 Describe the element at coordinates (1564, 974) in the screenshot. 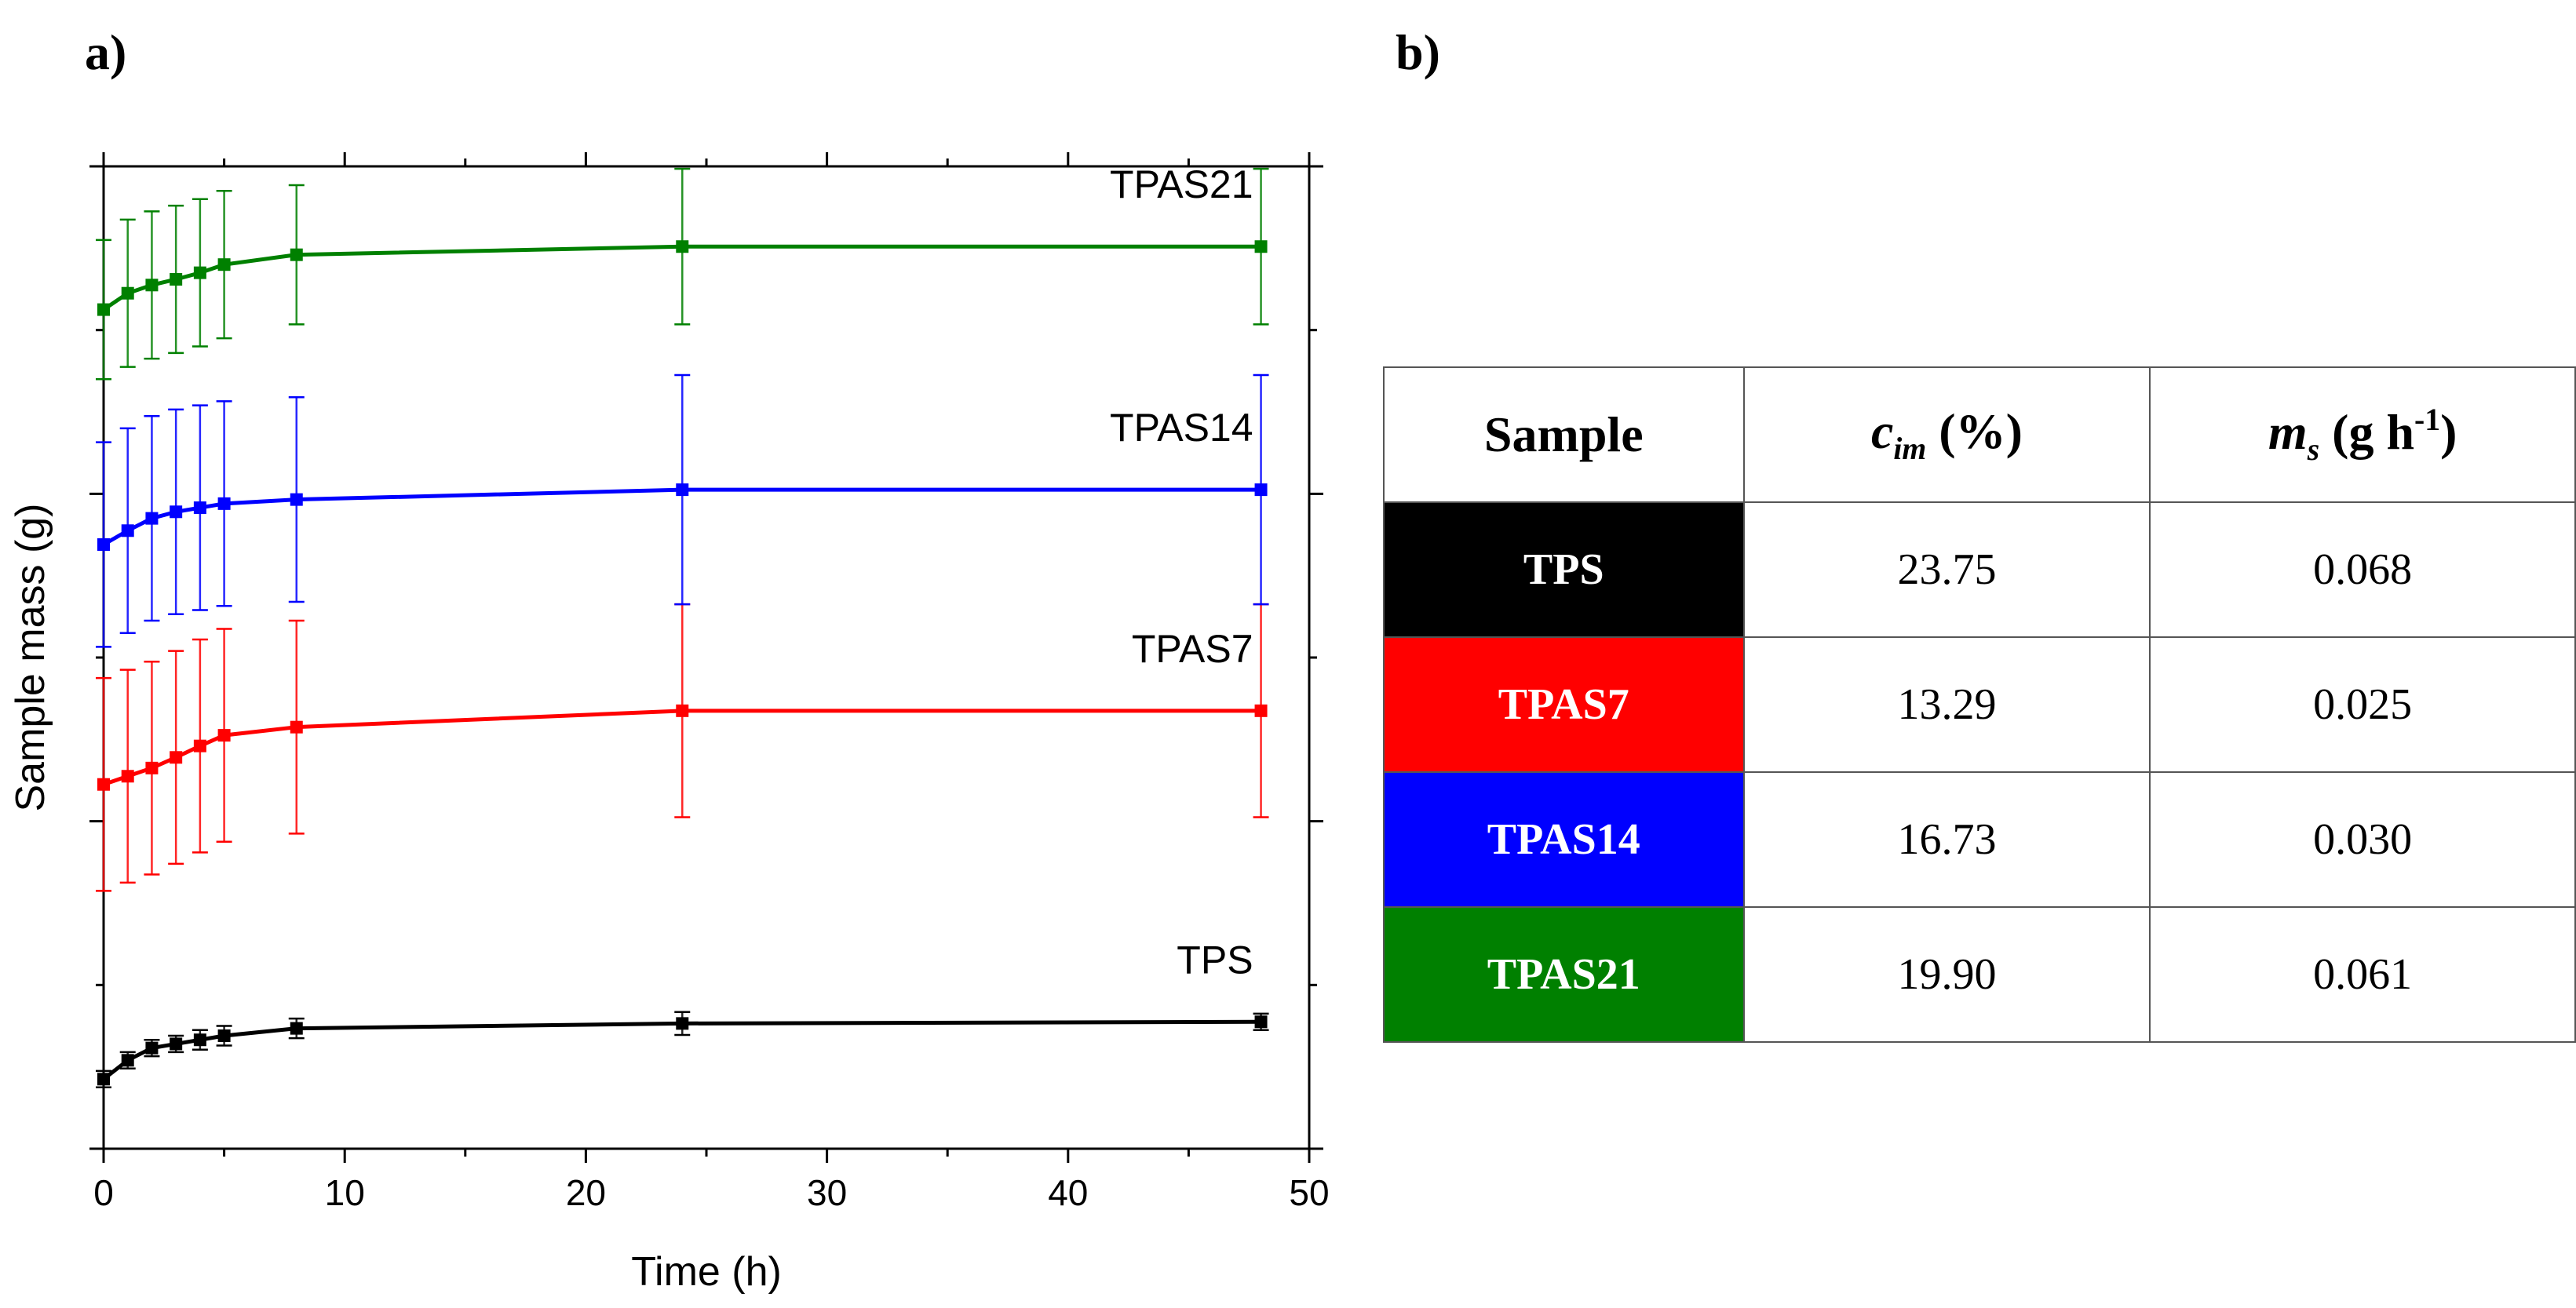

I see `sample-cell: TPAS21` at that location.